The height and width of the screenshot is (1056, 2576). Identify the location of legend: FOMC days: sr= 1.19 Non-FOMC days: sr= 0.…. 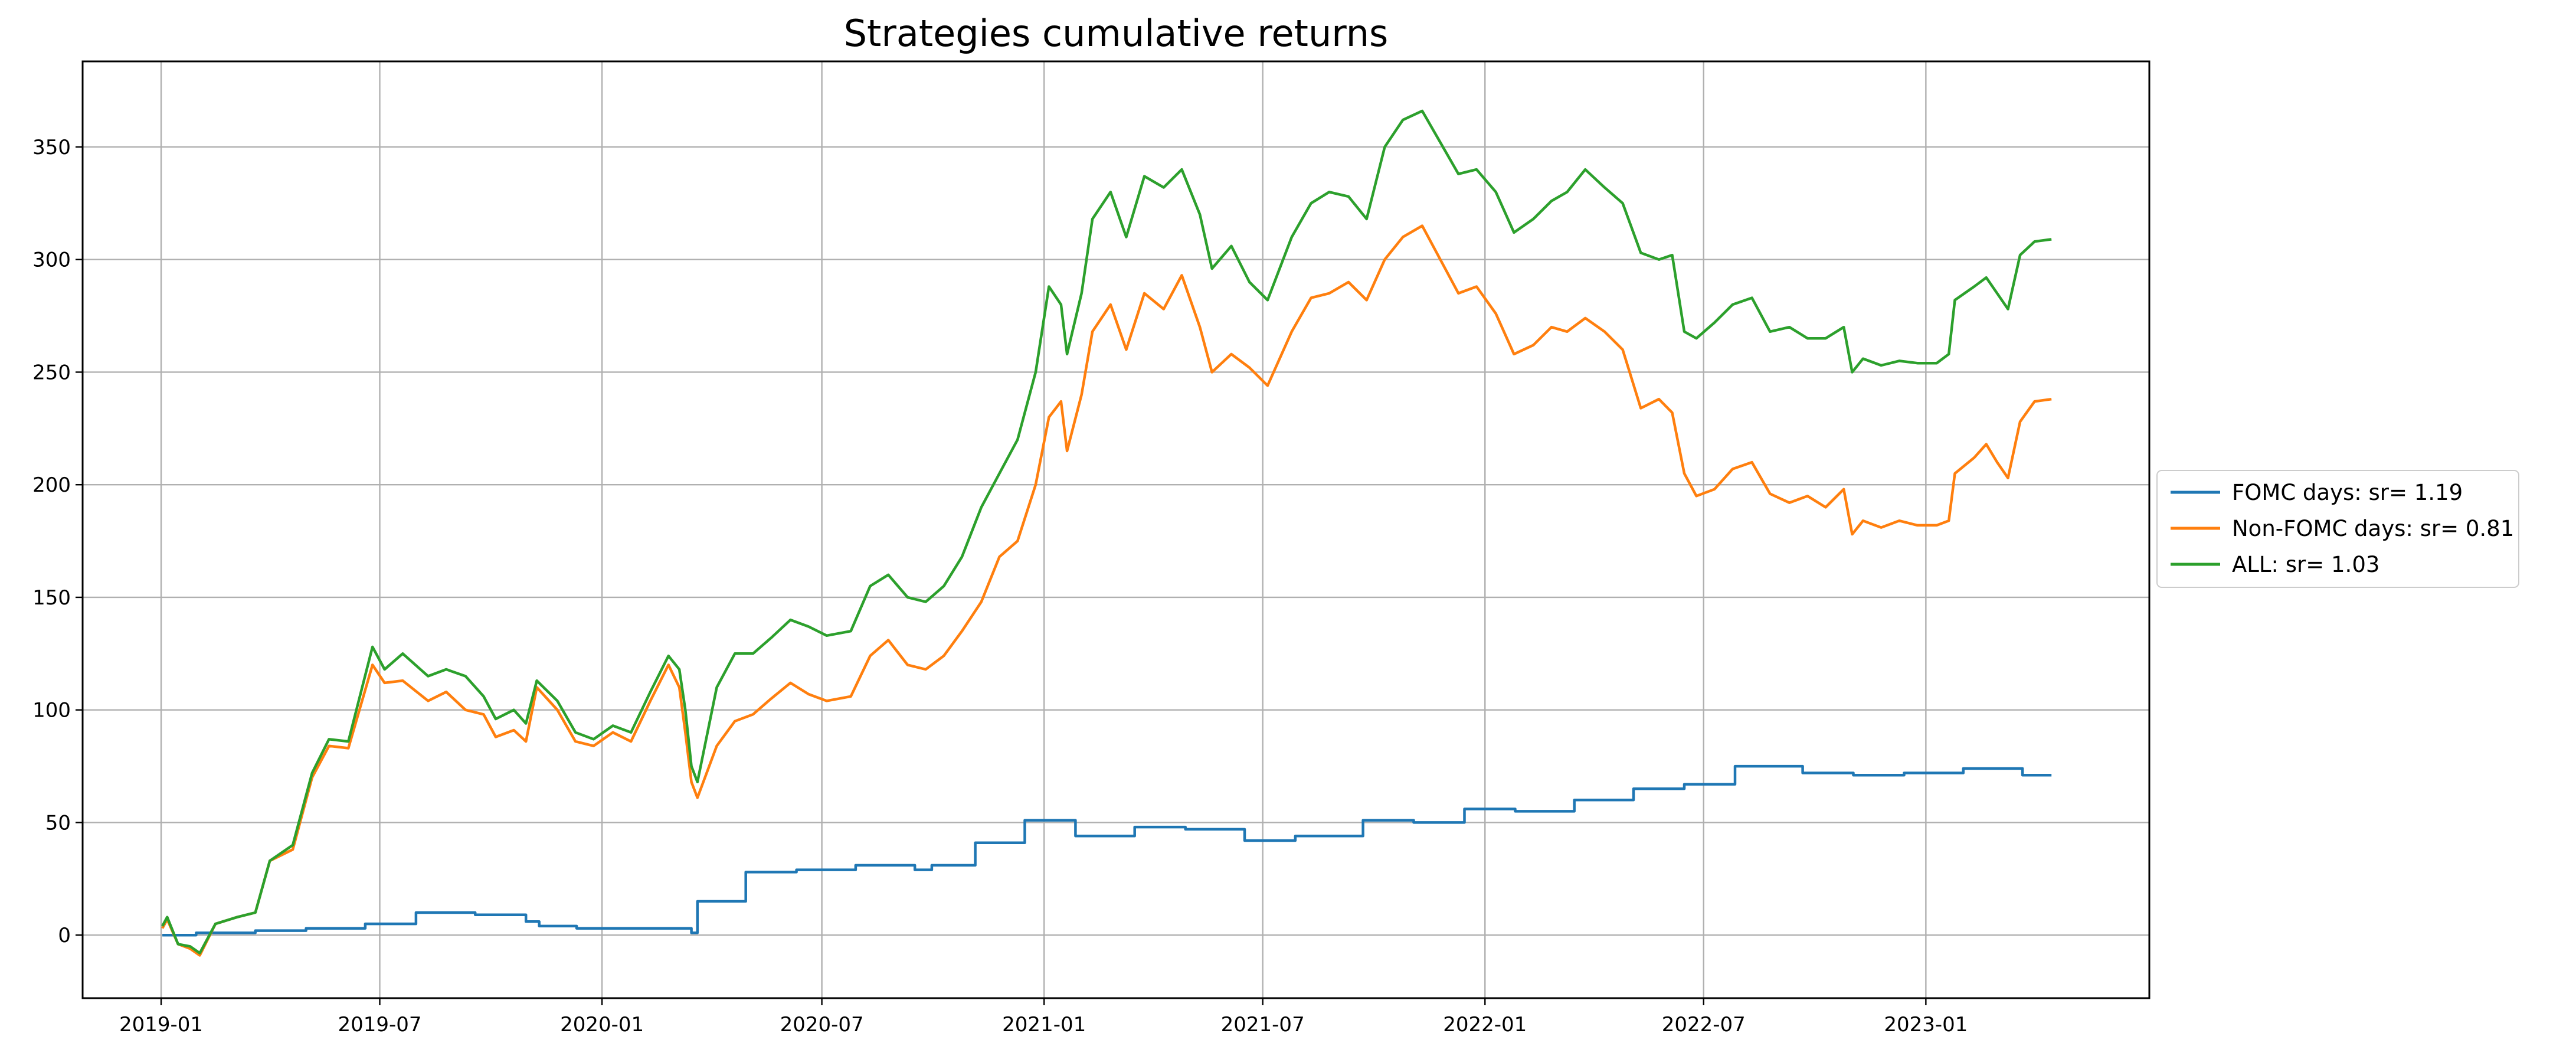
(2337, 529).